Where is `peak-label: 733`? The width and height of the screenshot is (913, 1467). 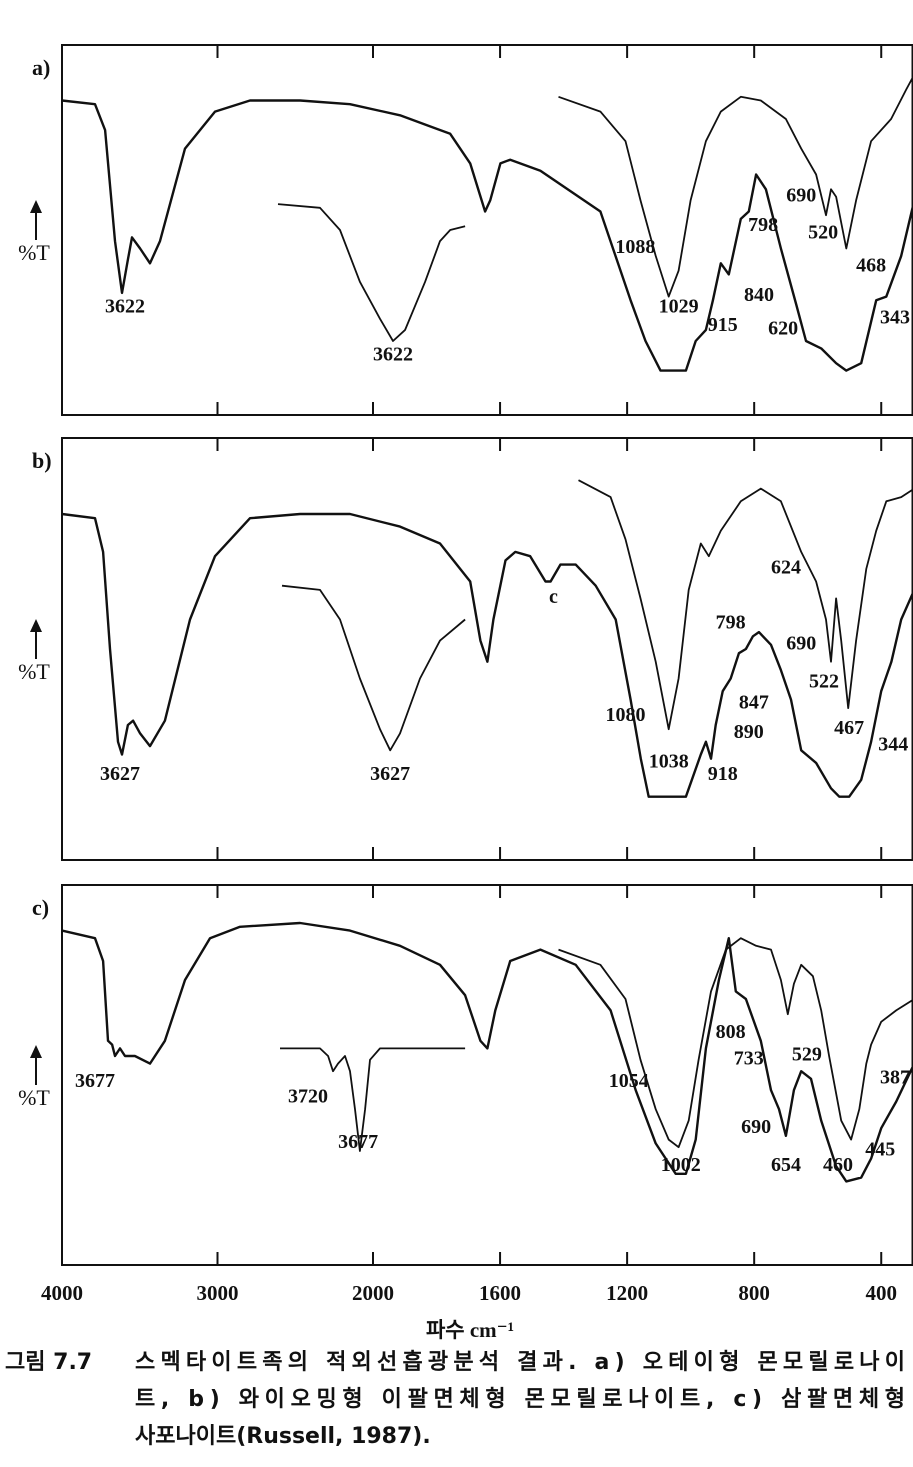 peak-label: 733 is located at coordinates (749, 1058).